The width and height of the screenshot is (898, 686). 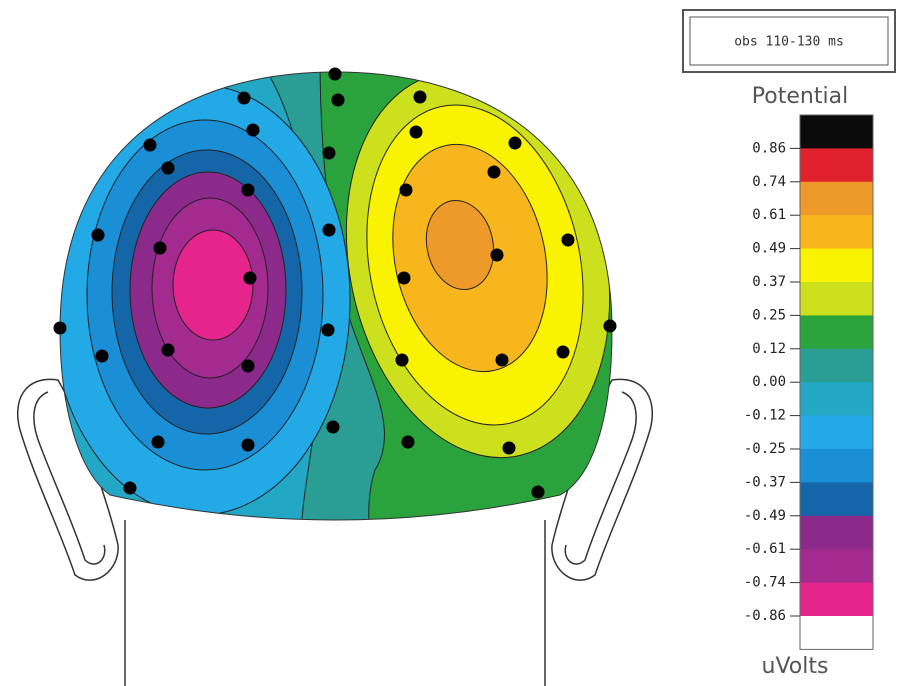 I want to click on header: obs 110-130 ms, so click(x=789, y=42).